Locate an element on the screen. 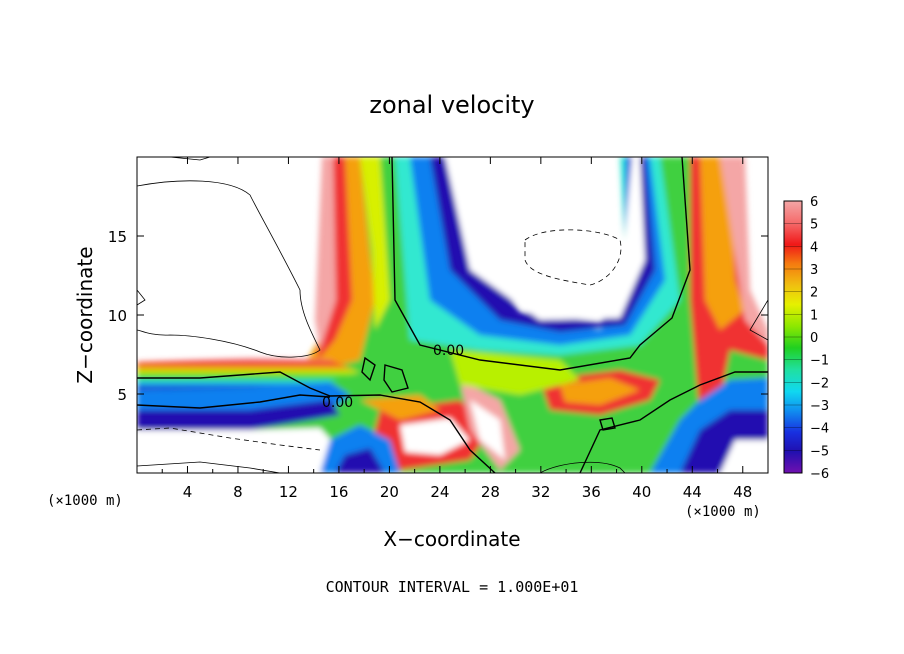 The image size is (904, 654). colorbar-label: 4 is located at coordinates (814, 247).